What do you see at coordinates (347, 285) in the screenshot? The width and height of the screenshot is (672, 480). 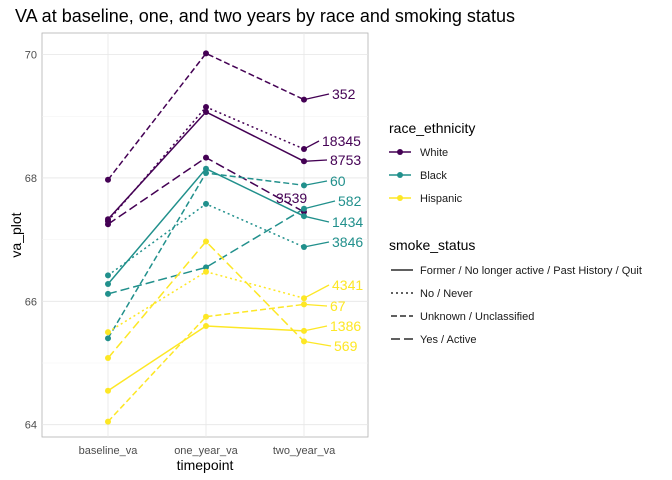 I see `end-label: 4341` at bounding box center [347, 285].